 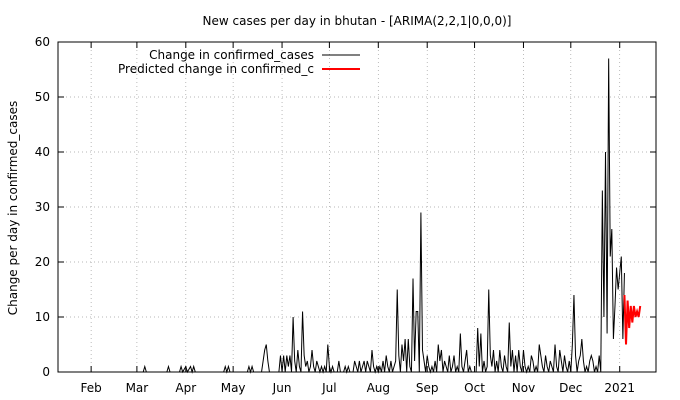 I want to click on y-tick-label: 40, so click(x=42, y=152).